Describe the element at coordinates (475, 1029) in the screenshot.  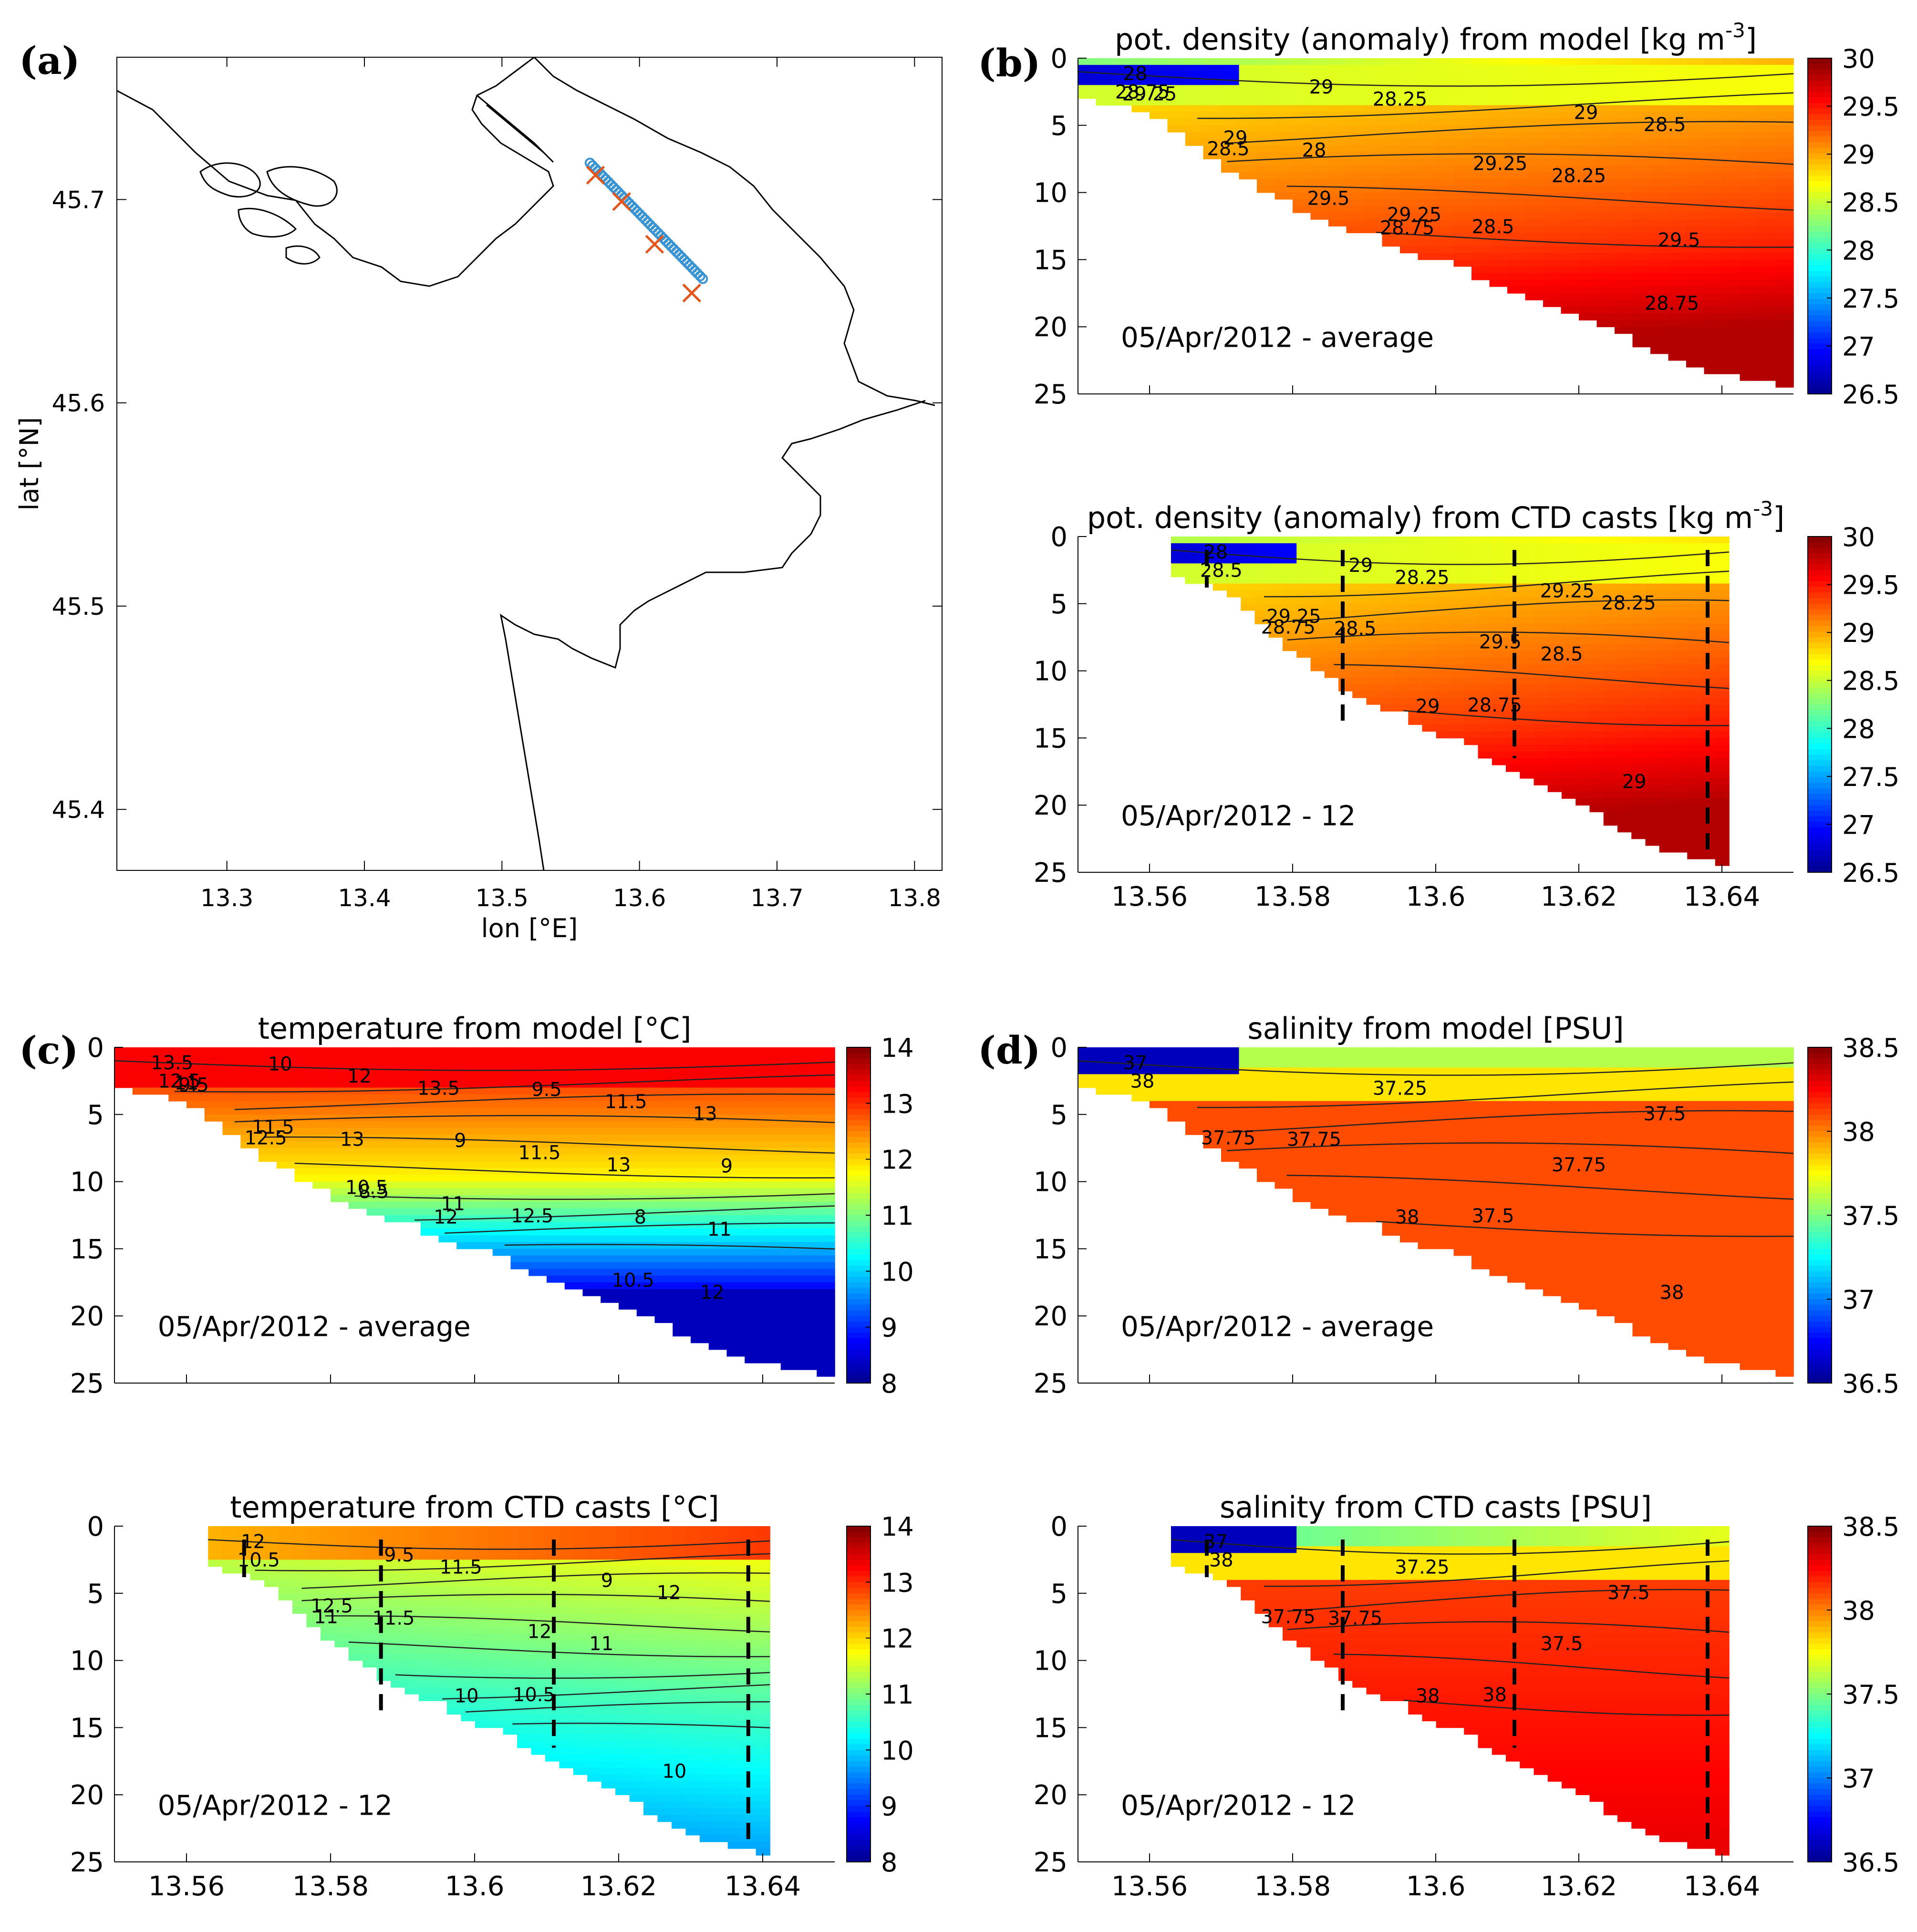
I see `panel-title: temperature from model [°C]` at that location.